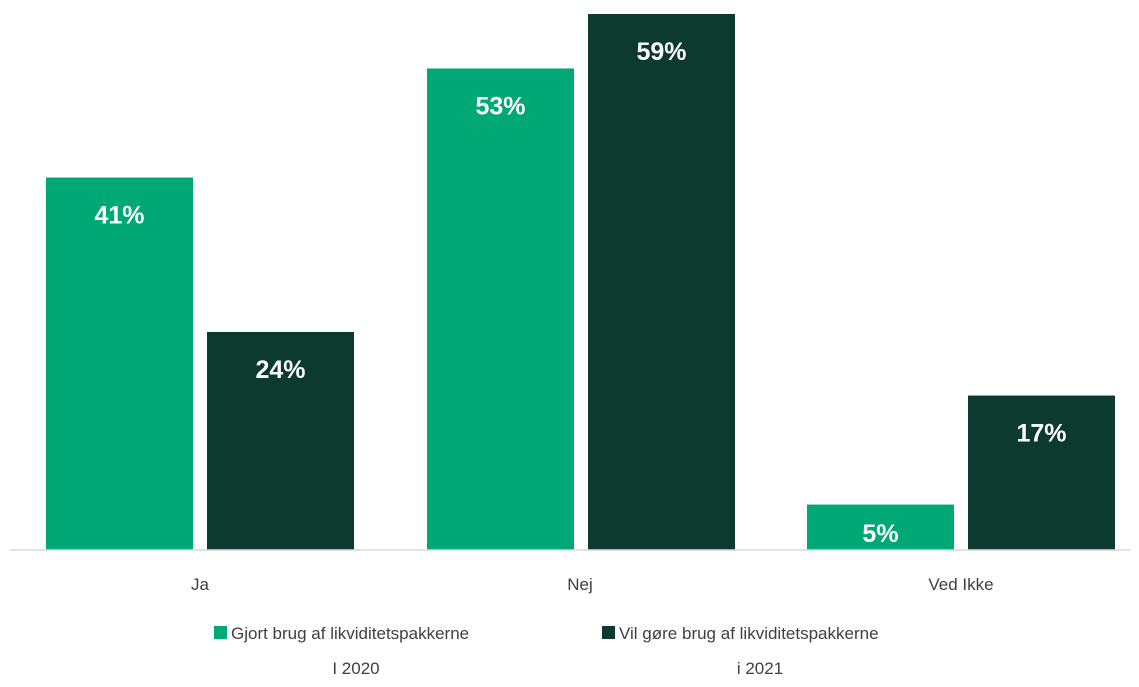 This screenshot has height=687, width=1139. I want to click on category-label: Ja, so click(200, 584).